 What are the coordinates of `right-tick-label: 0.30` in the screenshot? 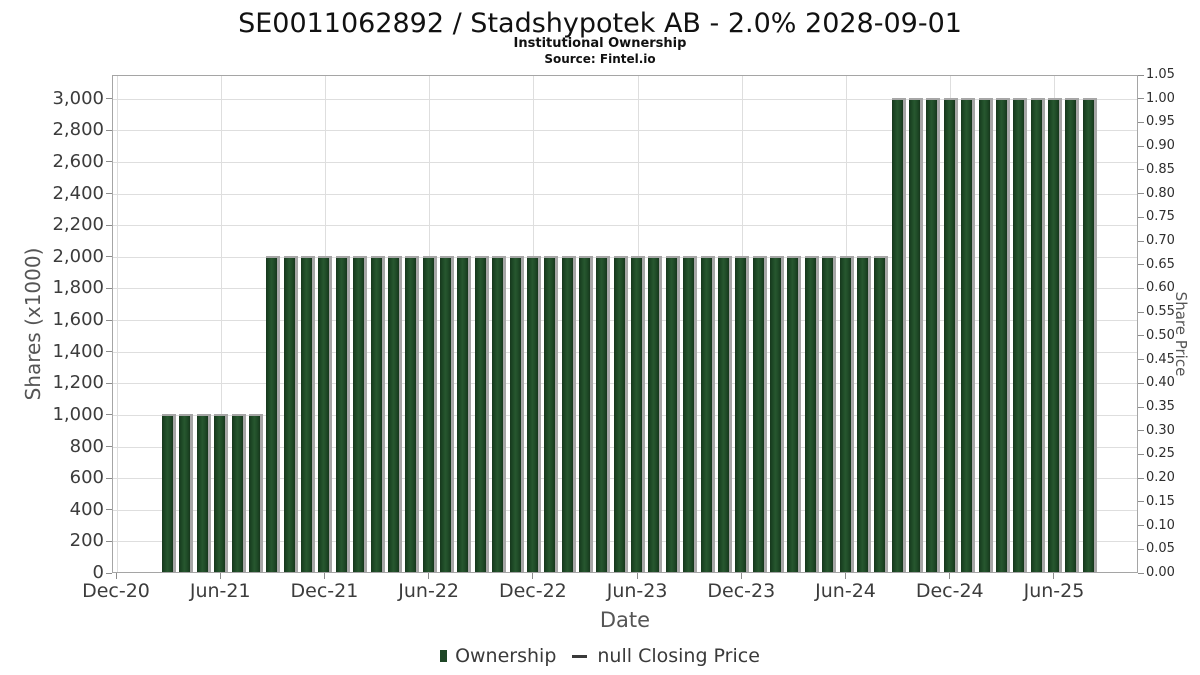 It's located at (1160, 430).